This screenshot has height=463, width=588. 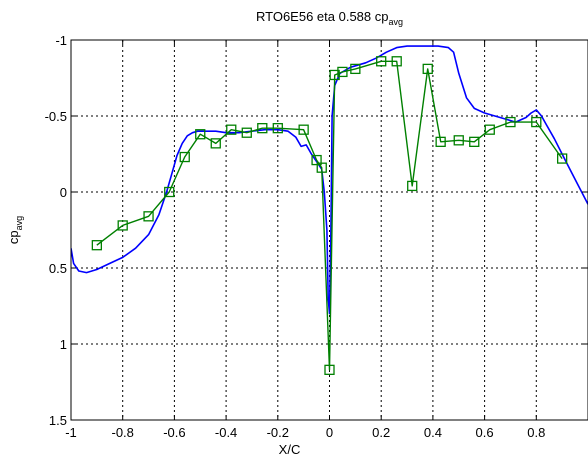 I want to click on x-tick-label: -0.6, so click(x=174, y=432).